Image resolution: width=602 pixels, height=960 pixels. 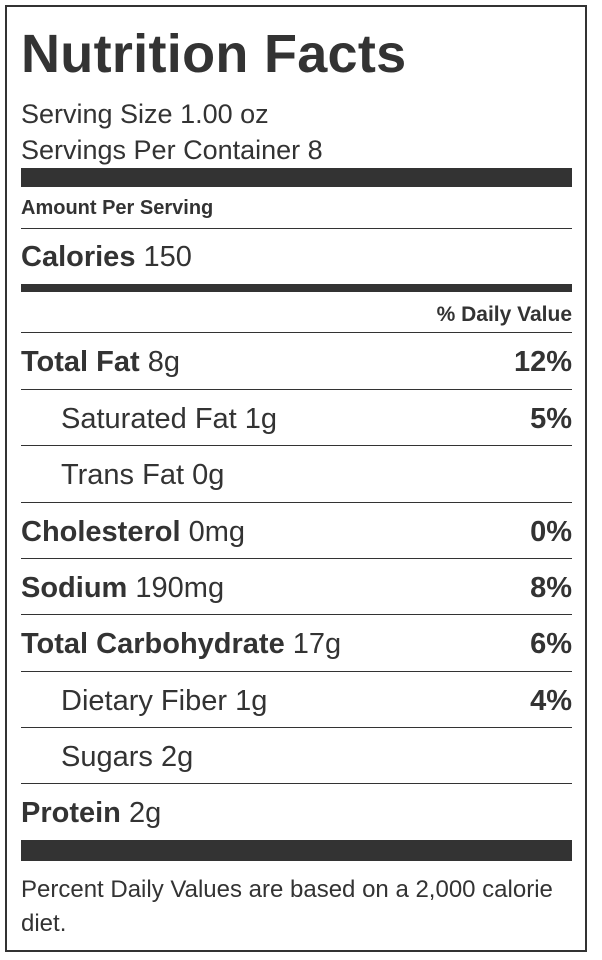 I want to click on medium-divider, so click(x=296, y=288).